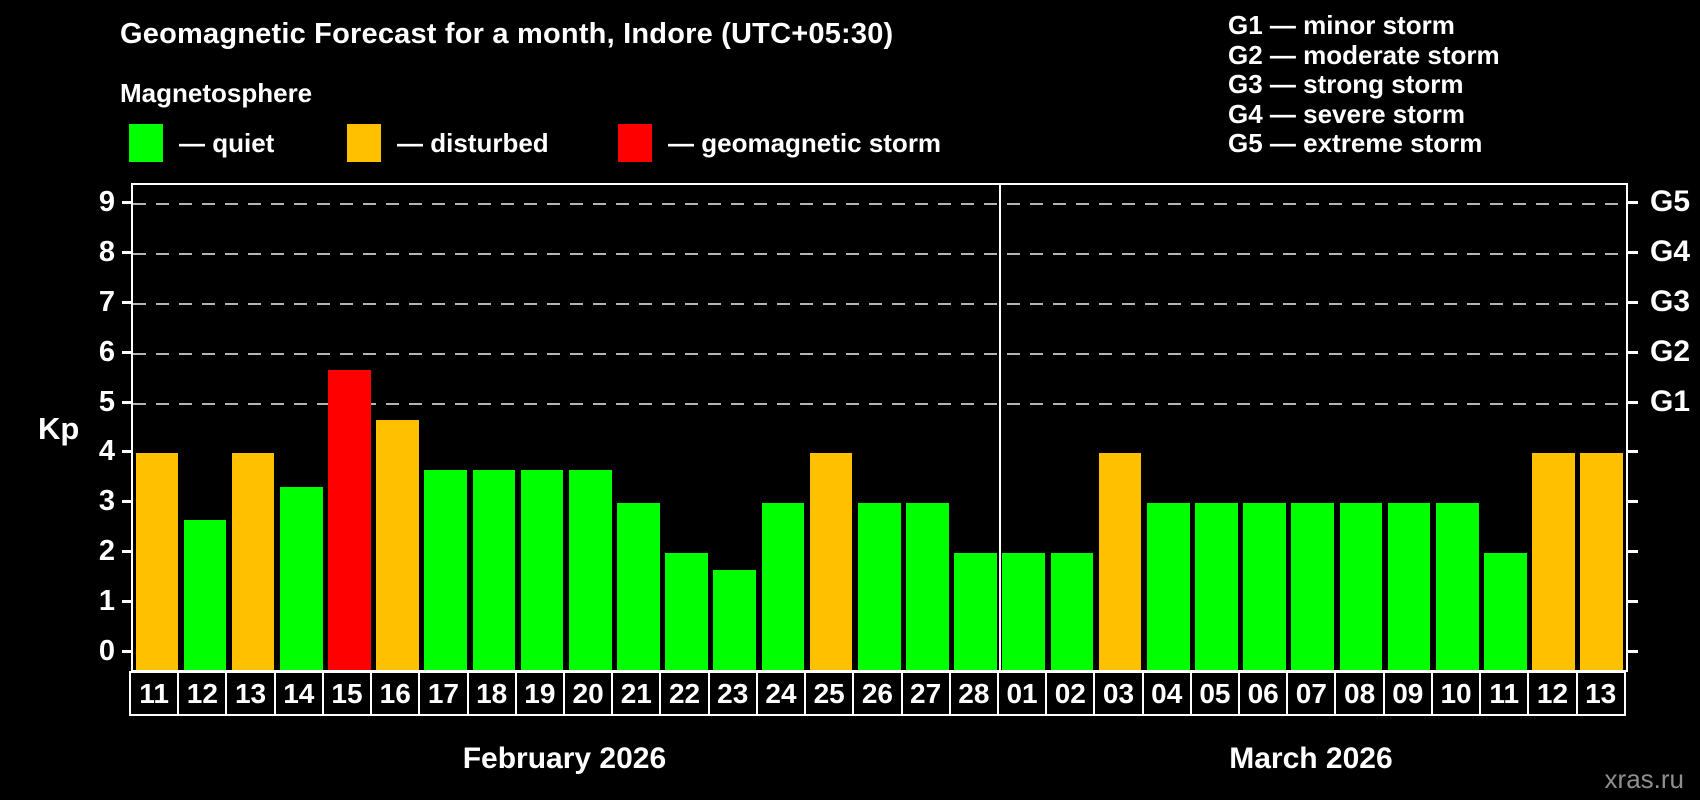 The width and height of the screenshot is (1700, 800). What do you see at coordinates (1262, 693) in the screenshot?
I see `day-cell-06: 06` at bounding box center [1262, 693].